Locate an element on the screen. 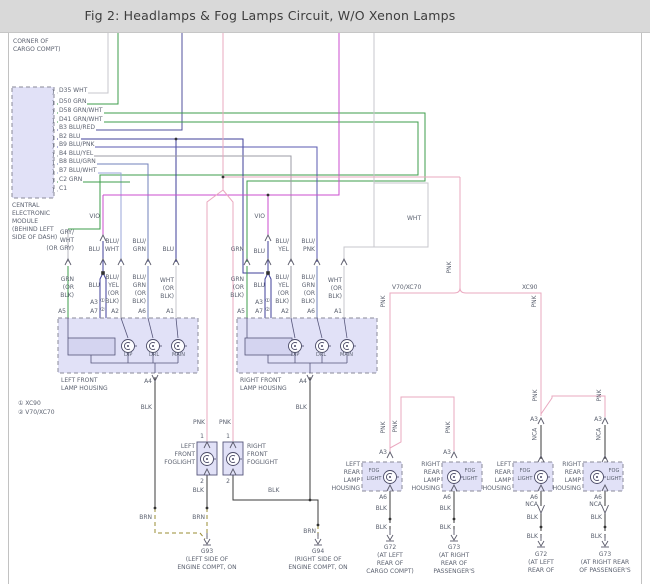 The image size is (650, 584). component-label: RIGHT is located at coordinates (430, 464).